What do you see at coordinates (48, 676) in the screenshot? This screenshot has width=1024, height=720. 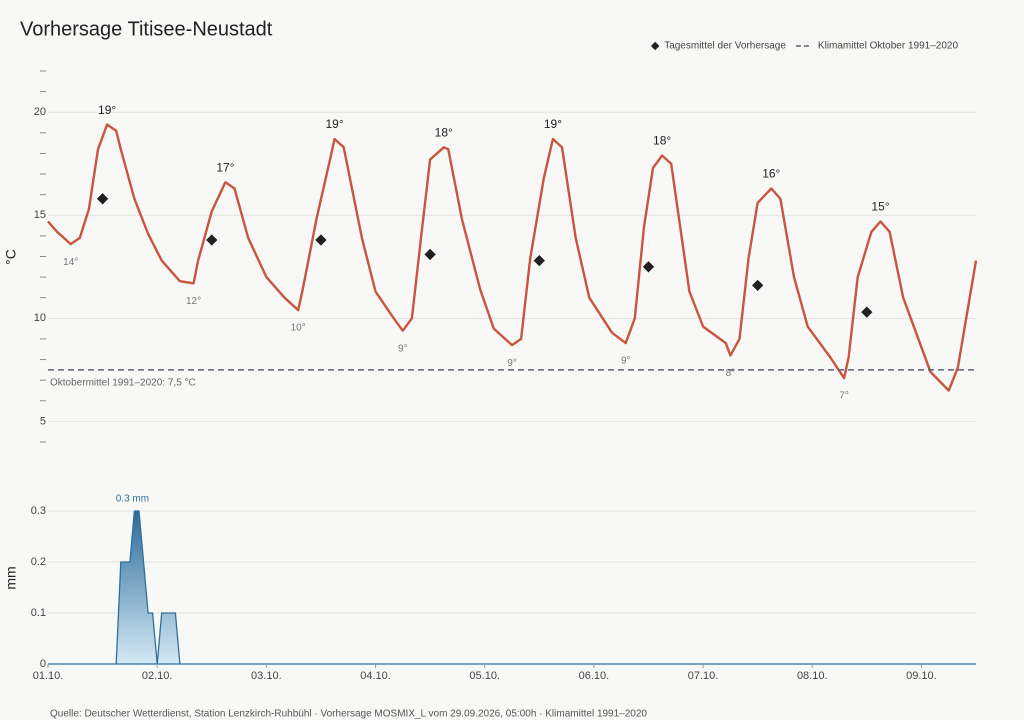 I see `x-tick-label: 01.10.` at bounding box center [48, 676].